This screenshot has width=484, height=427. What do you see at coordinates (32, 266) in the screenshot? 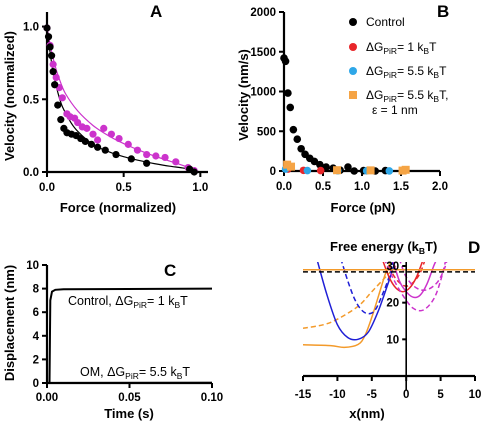
I see `panel-c-ytick-label: 10` at bounding box center [32, 266].